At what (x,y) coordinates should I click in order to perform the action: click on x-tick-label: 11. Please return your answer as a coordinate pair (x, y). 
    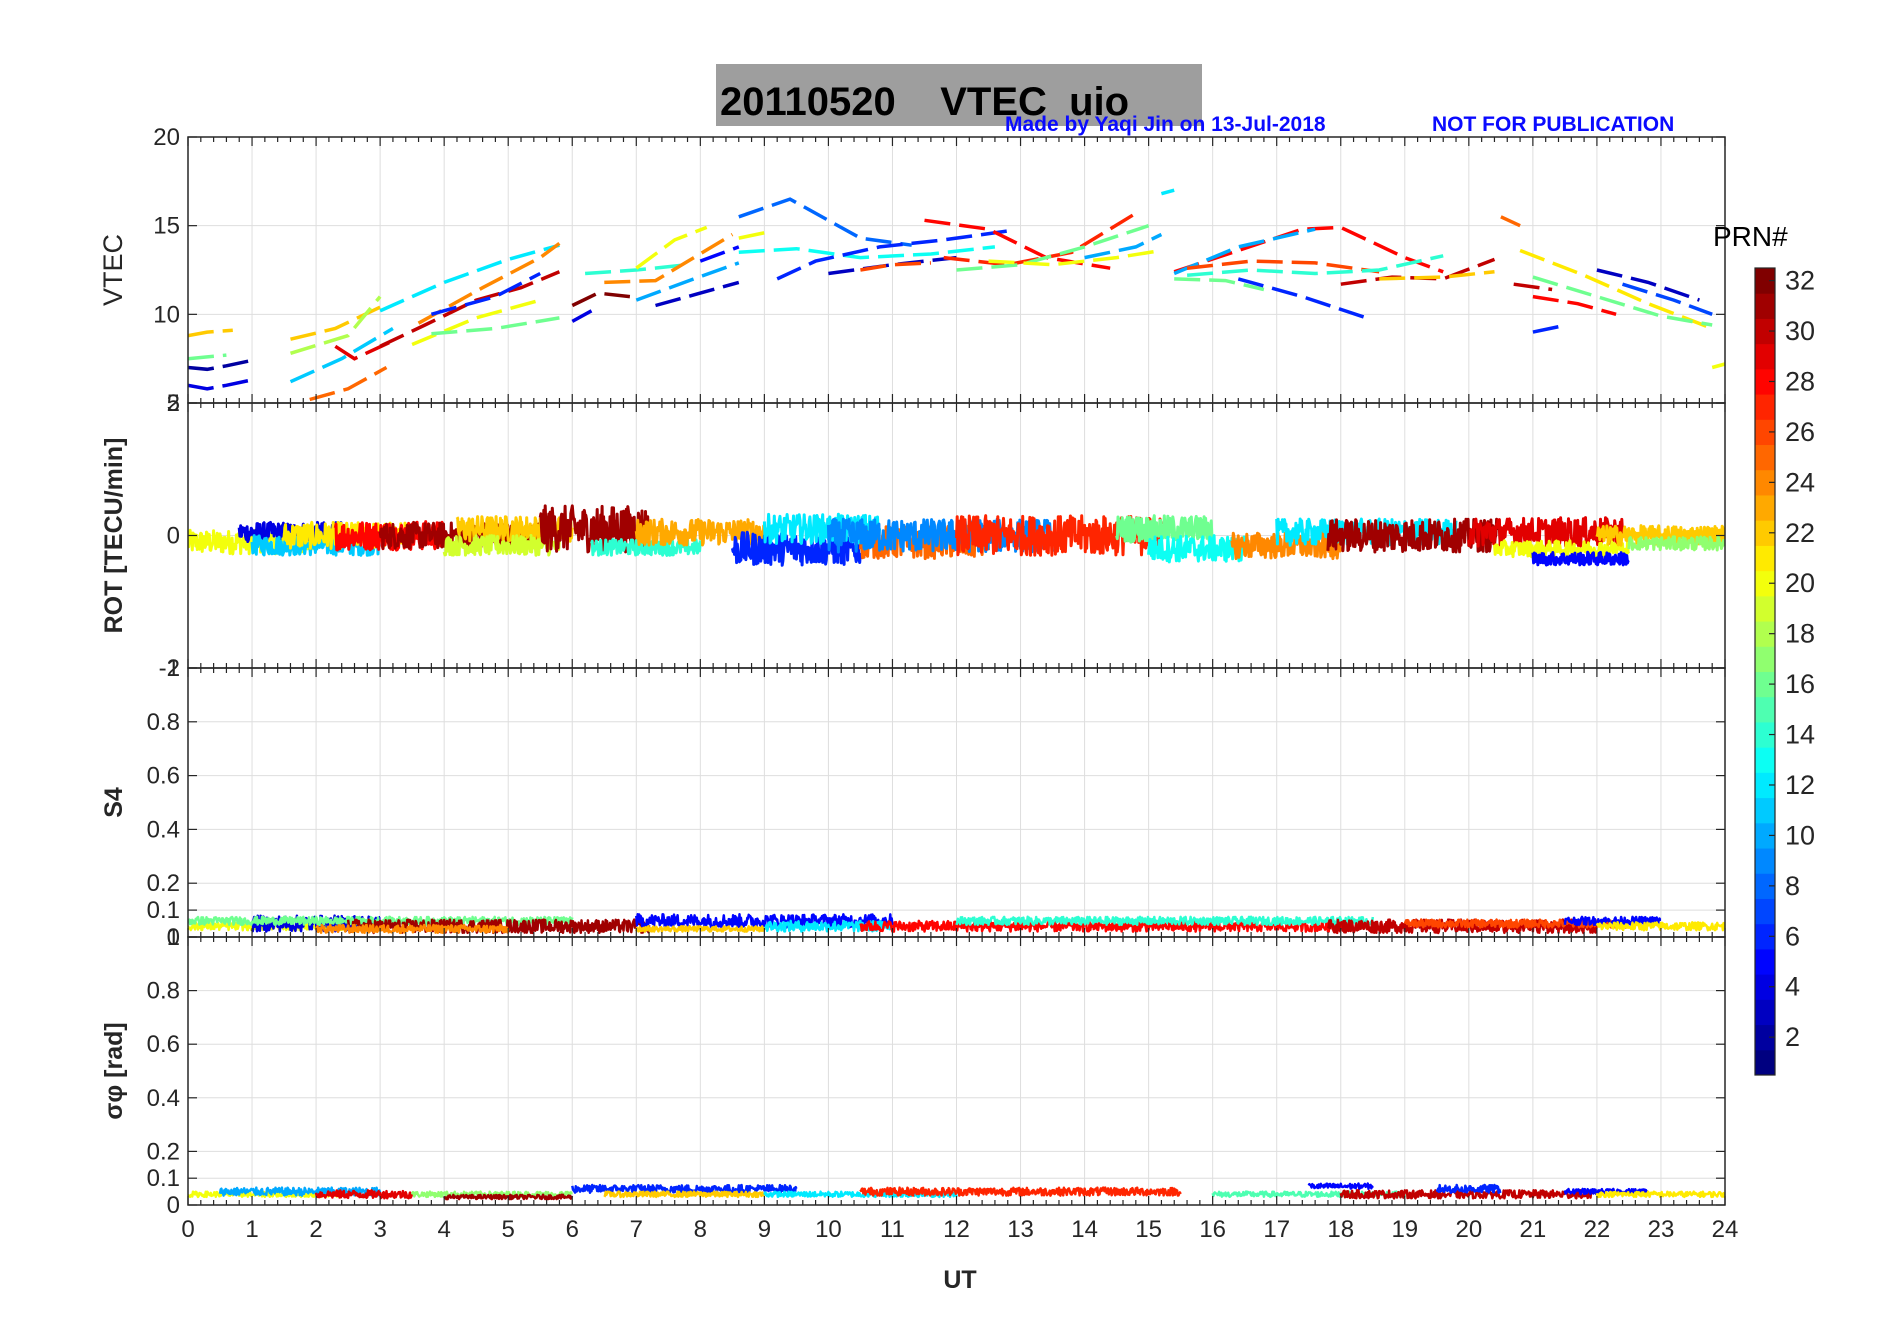
    Looking at the image, I should click on (892, 1229).